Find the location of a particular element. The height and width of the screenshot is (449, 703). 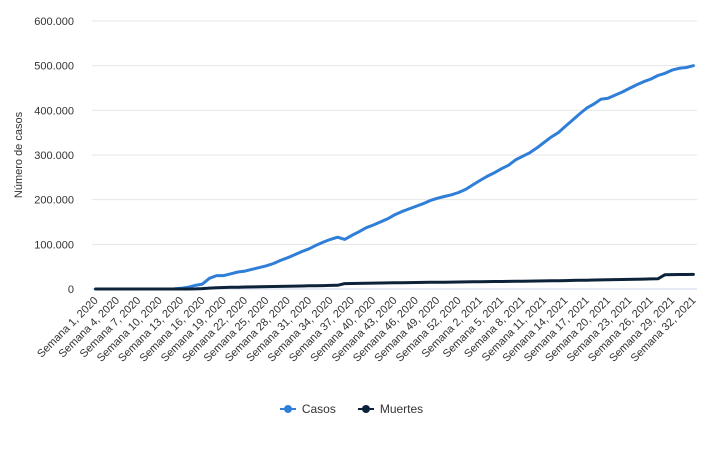

y-tick-label: 400.000 is located at coordinates (54, 111).